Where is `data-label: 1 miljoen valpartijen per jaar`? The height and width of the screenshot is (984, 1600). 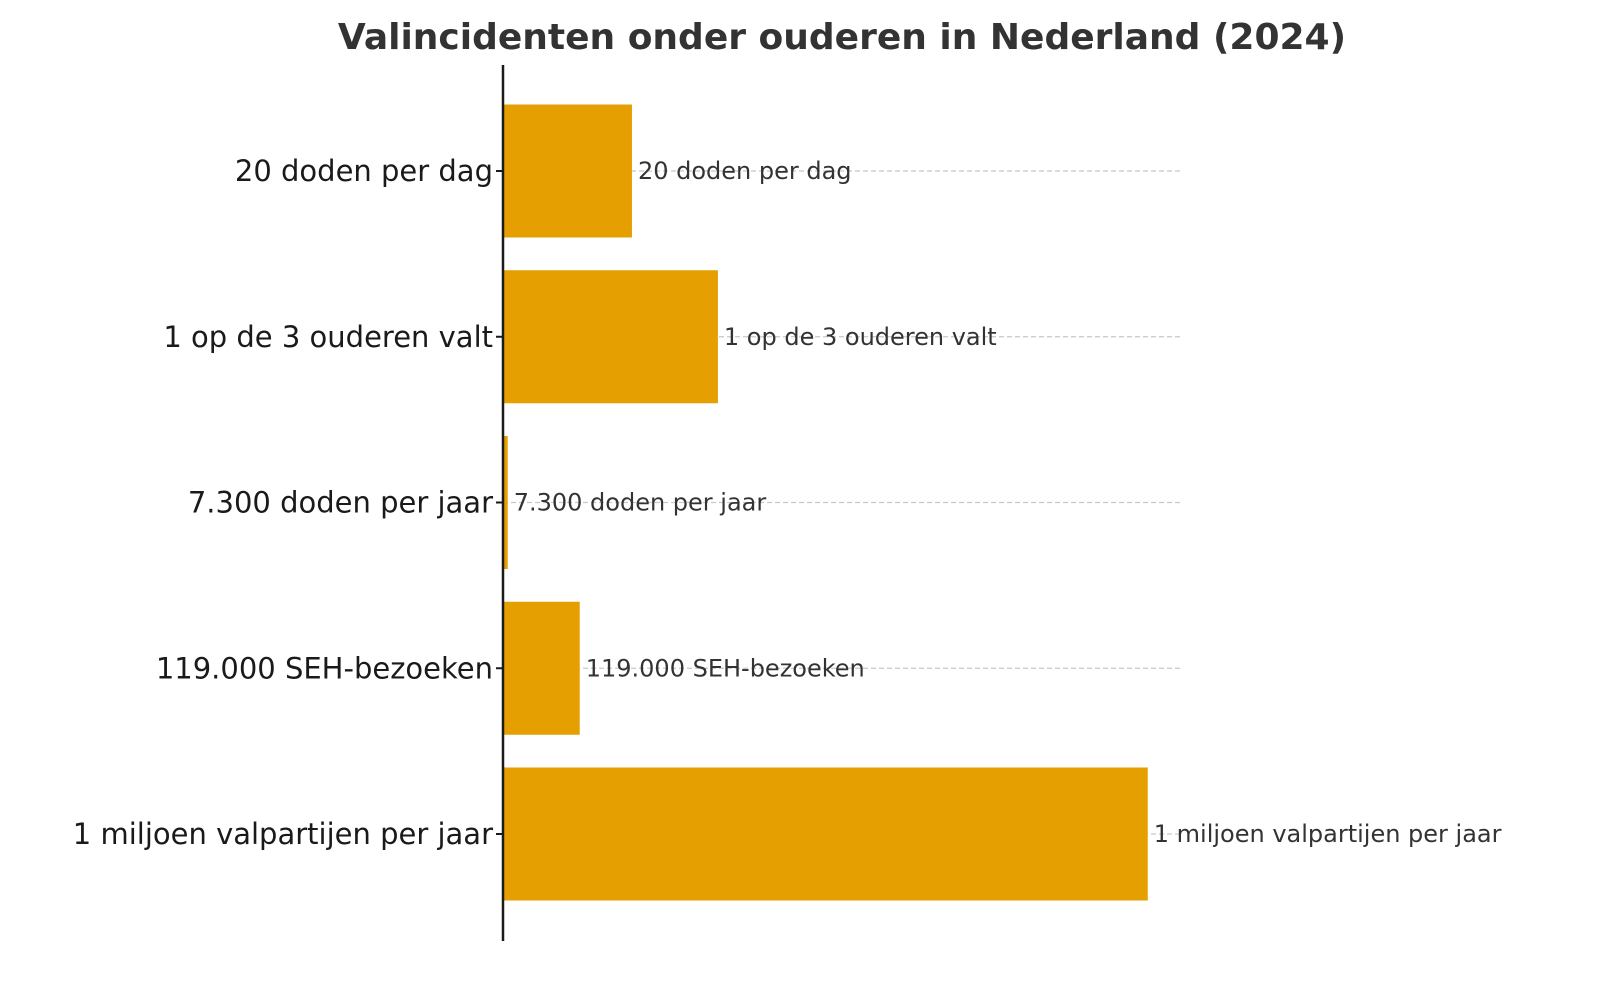
data-label: 1 miljoen valpartijen per jaar is located at coordinates (1328, 834).